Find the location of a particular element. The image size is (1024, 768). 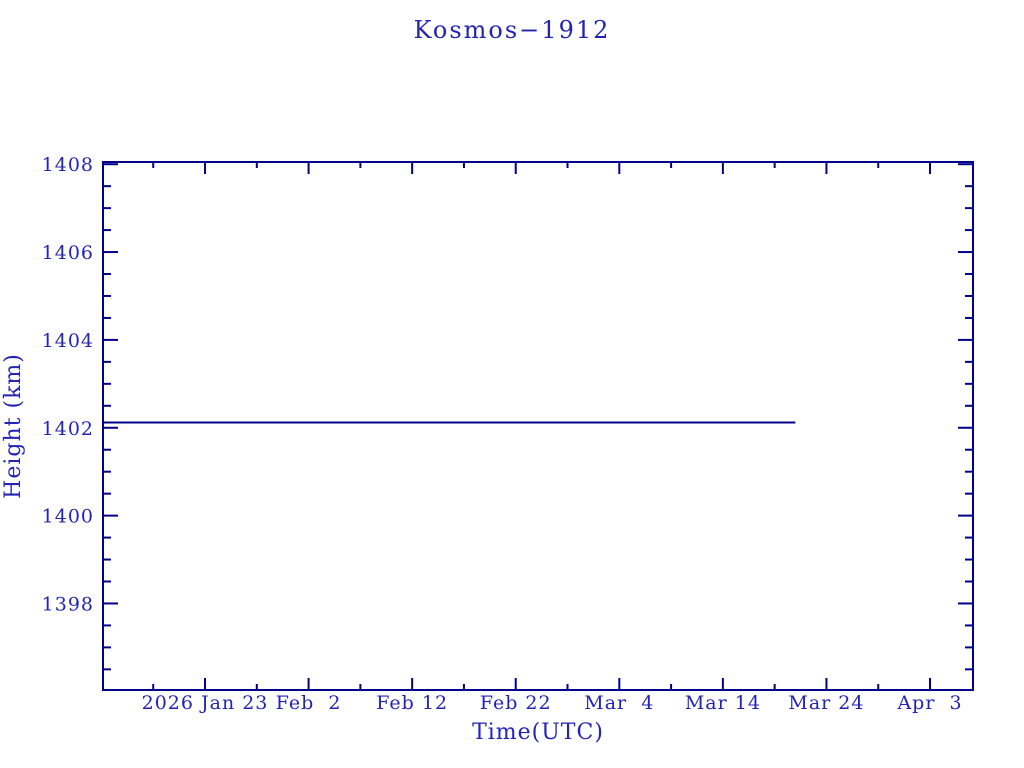

x-tick-label: Apr 3 is located at coordinates (929, 703).